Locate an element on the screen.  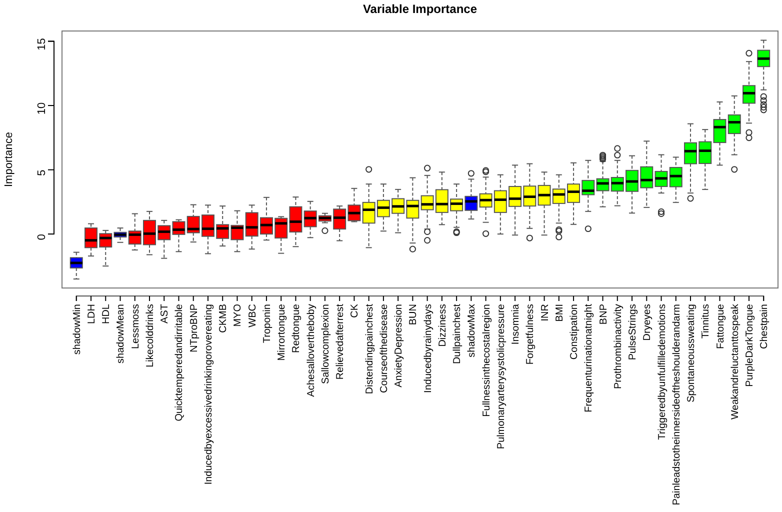
x-tick-label: HDL is located at coordinates (106, 314).